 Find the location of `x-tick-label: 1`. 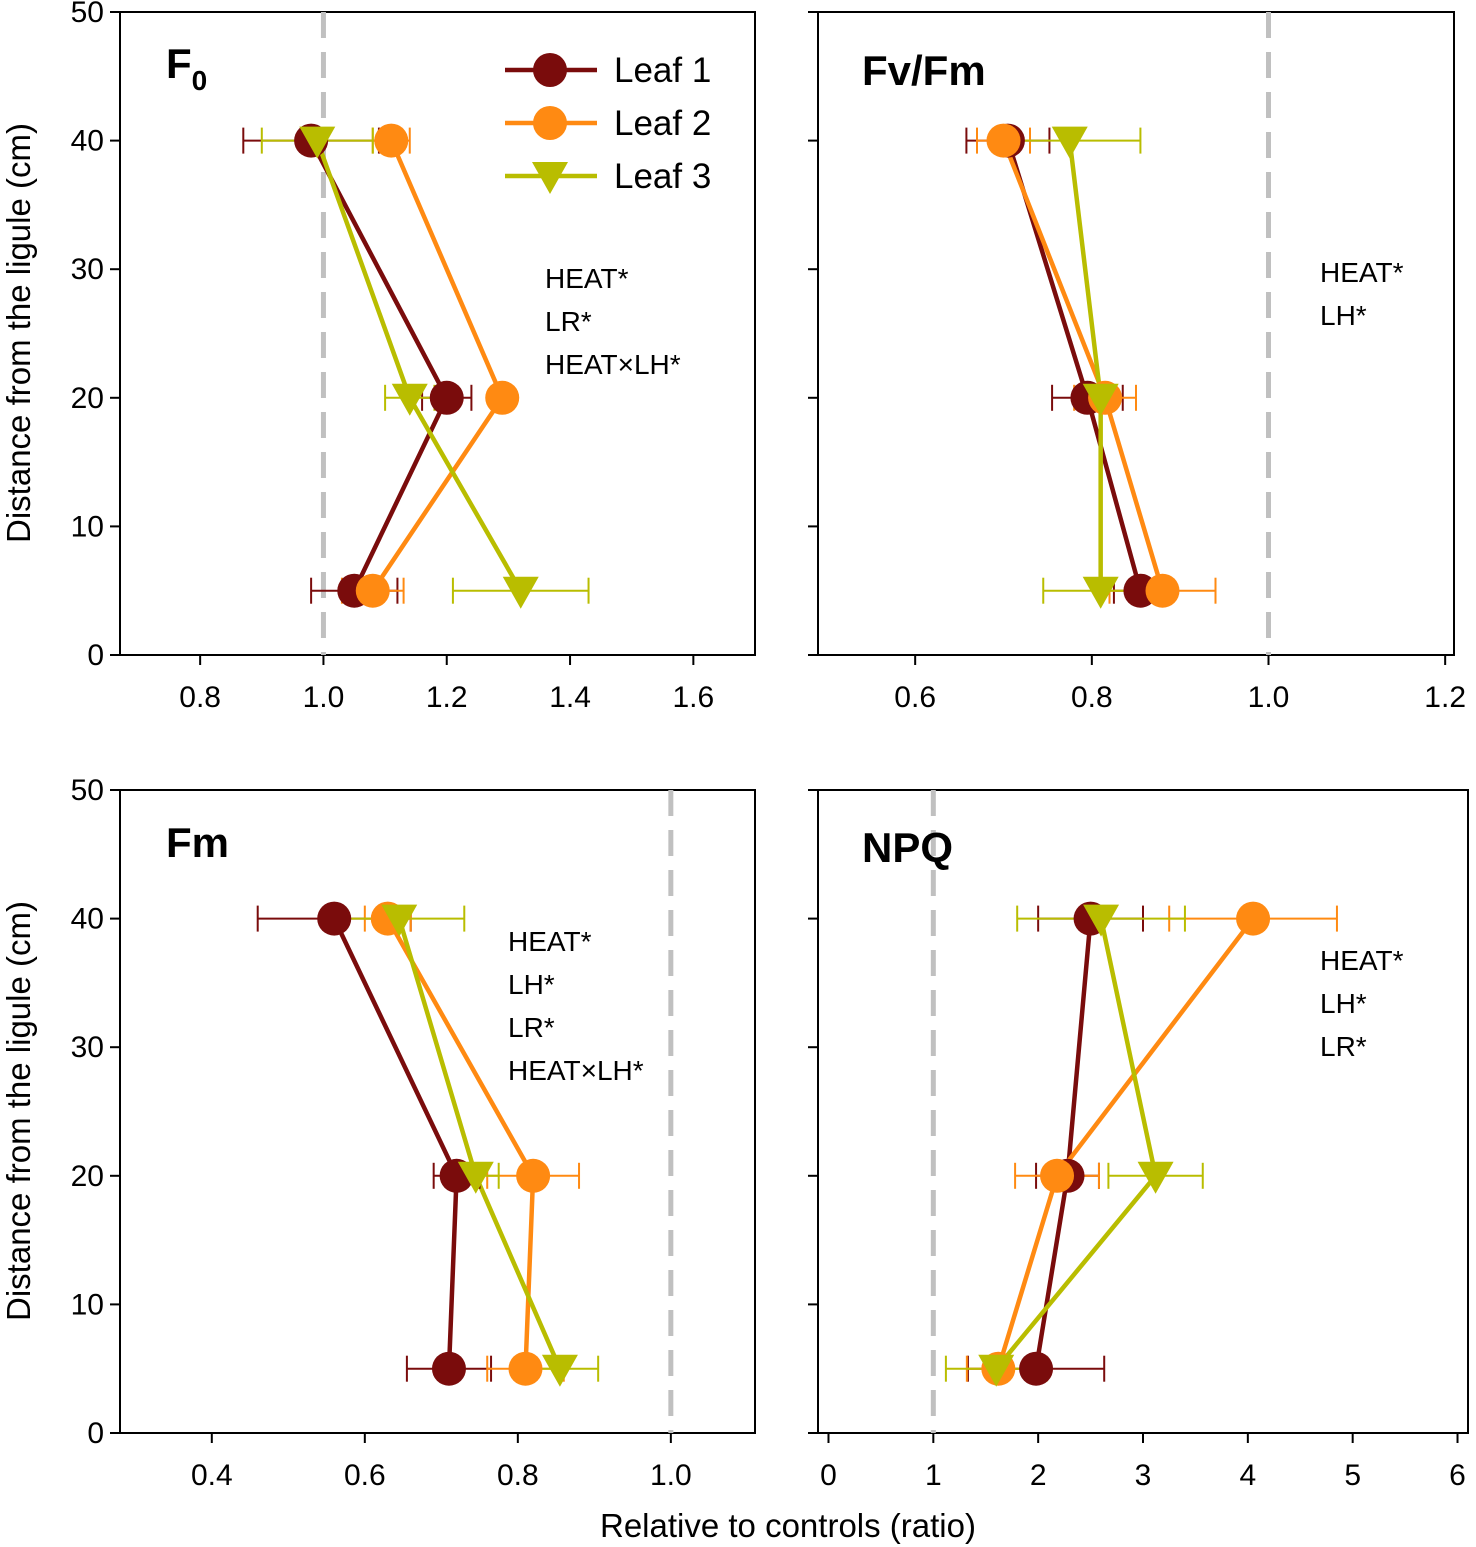

x-tick-label: 1 is located at coordinates (933, 1475).